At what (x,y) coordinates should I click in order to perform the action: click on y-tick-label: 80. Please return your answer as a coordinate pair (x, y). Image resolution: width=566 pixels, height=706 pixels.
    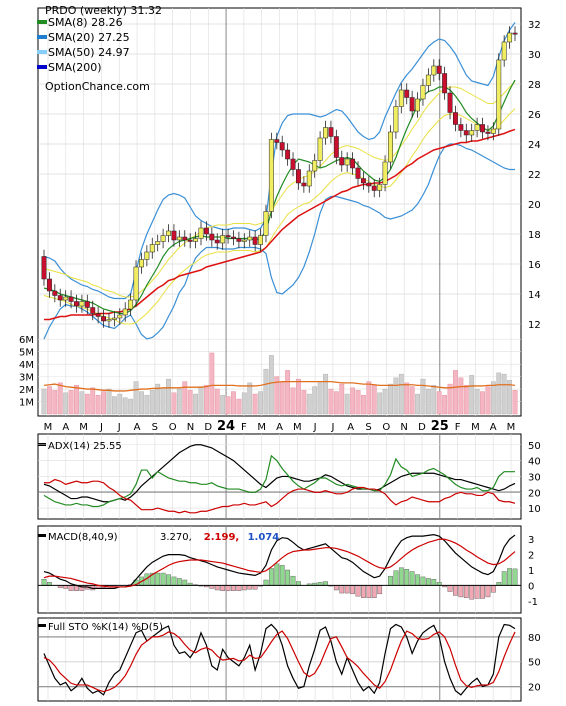
    Looking at the image, I should click on (534, 638).